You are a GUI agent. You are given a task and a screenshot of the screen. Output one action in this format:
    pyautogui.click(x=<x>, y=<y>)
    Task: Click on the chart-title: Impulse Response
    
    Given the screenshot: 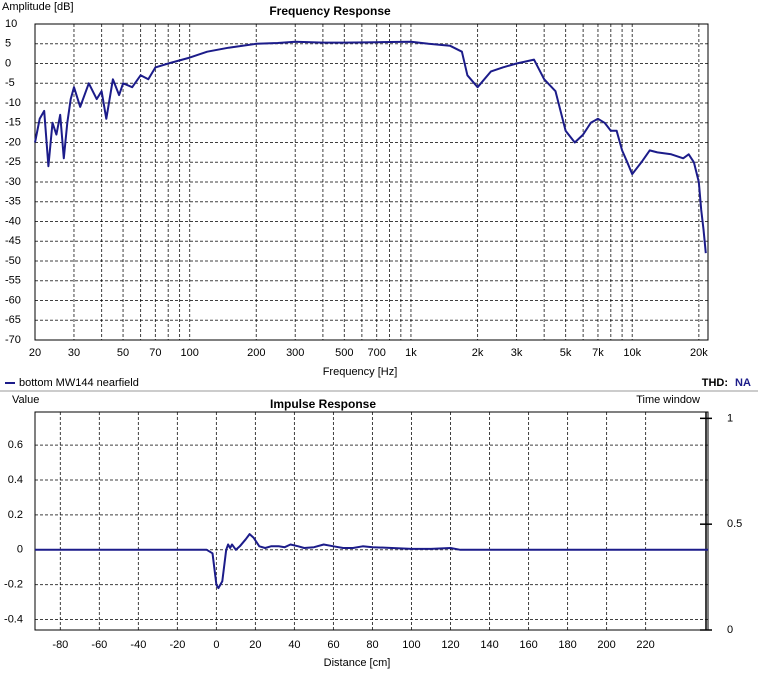 What is the action you would take?
    pyautogui.click(x=323, y=404)
    